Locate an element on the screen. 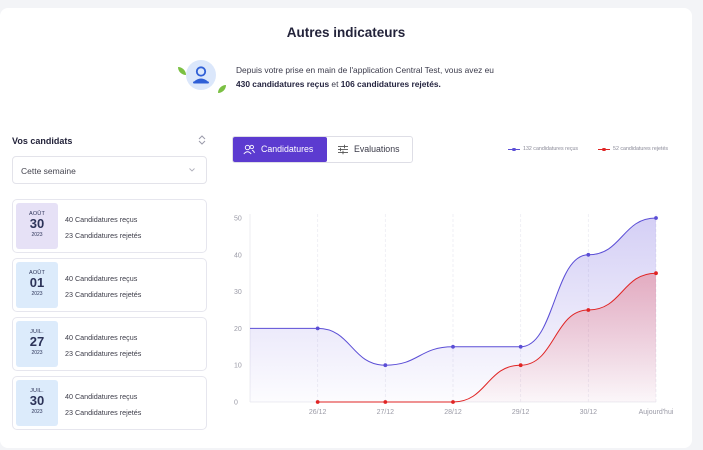 This screenshot has width=703, height=450. tab-evaluations-label: Evaluations is located at coordinates (377, 149).